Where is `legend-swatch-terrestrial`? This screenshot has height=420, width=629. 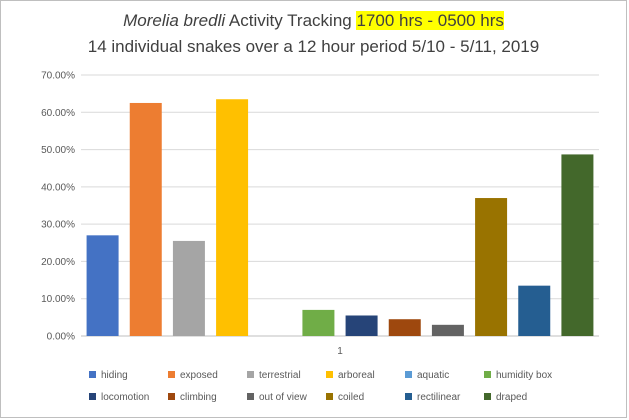
legend-swatch-terrestrial is located at coordinates (250, 374).